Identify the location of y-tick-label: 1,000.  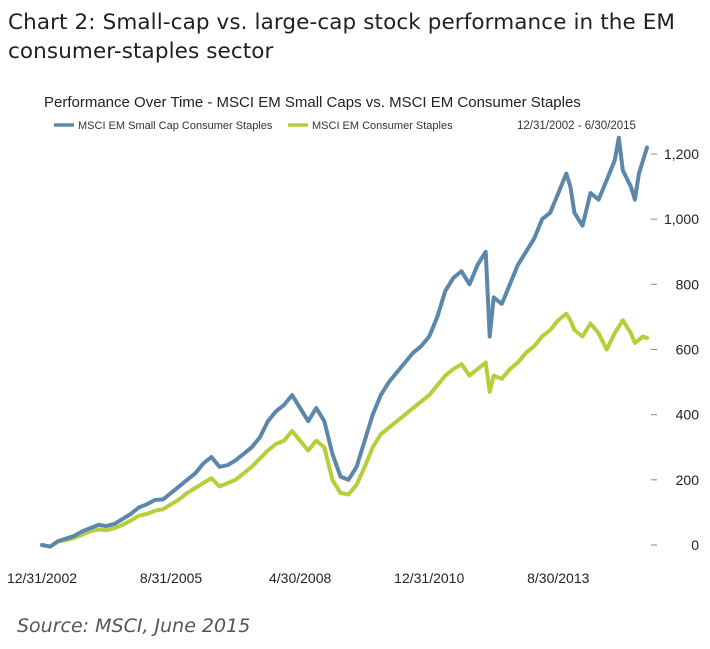
(681, 219).